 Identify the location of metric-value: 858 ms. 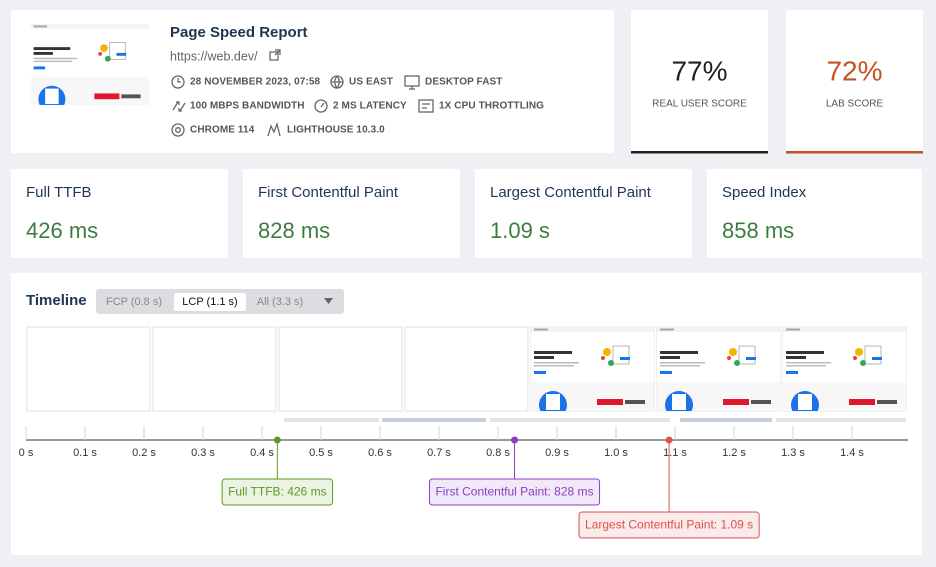
(758, 230).